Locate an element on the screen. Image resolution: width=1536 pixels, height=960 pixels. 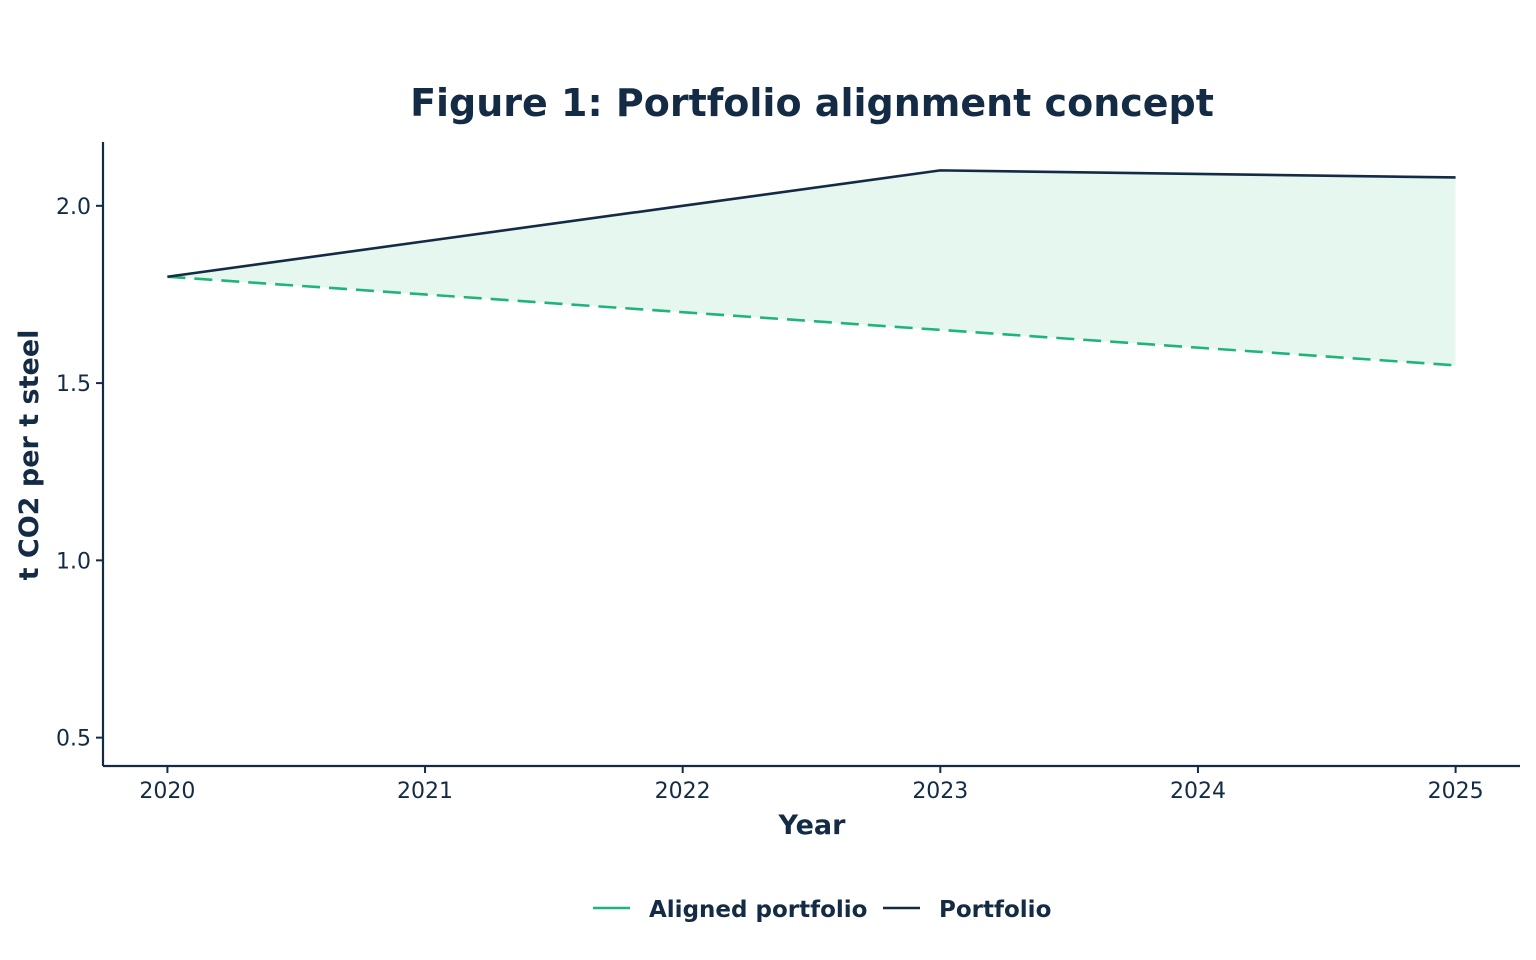
y-axis-title: t CO2 per t steel is located at coordinates (29, 455).